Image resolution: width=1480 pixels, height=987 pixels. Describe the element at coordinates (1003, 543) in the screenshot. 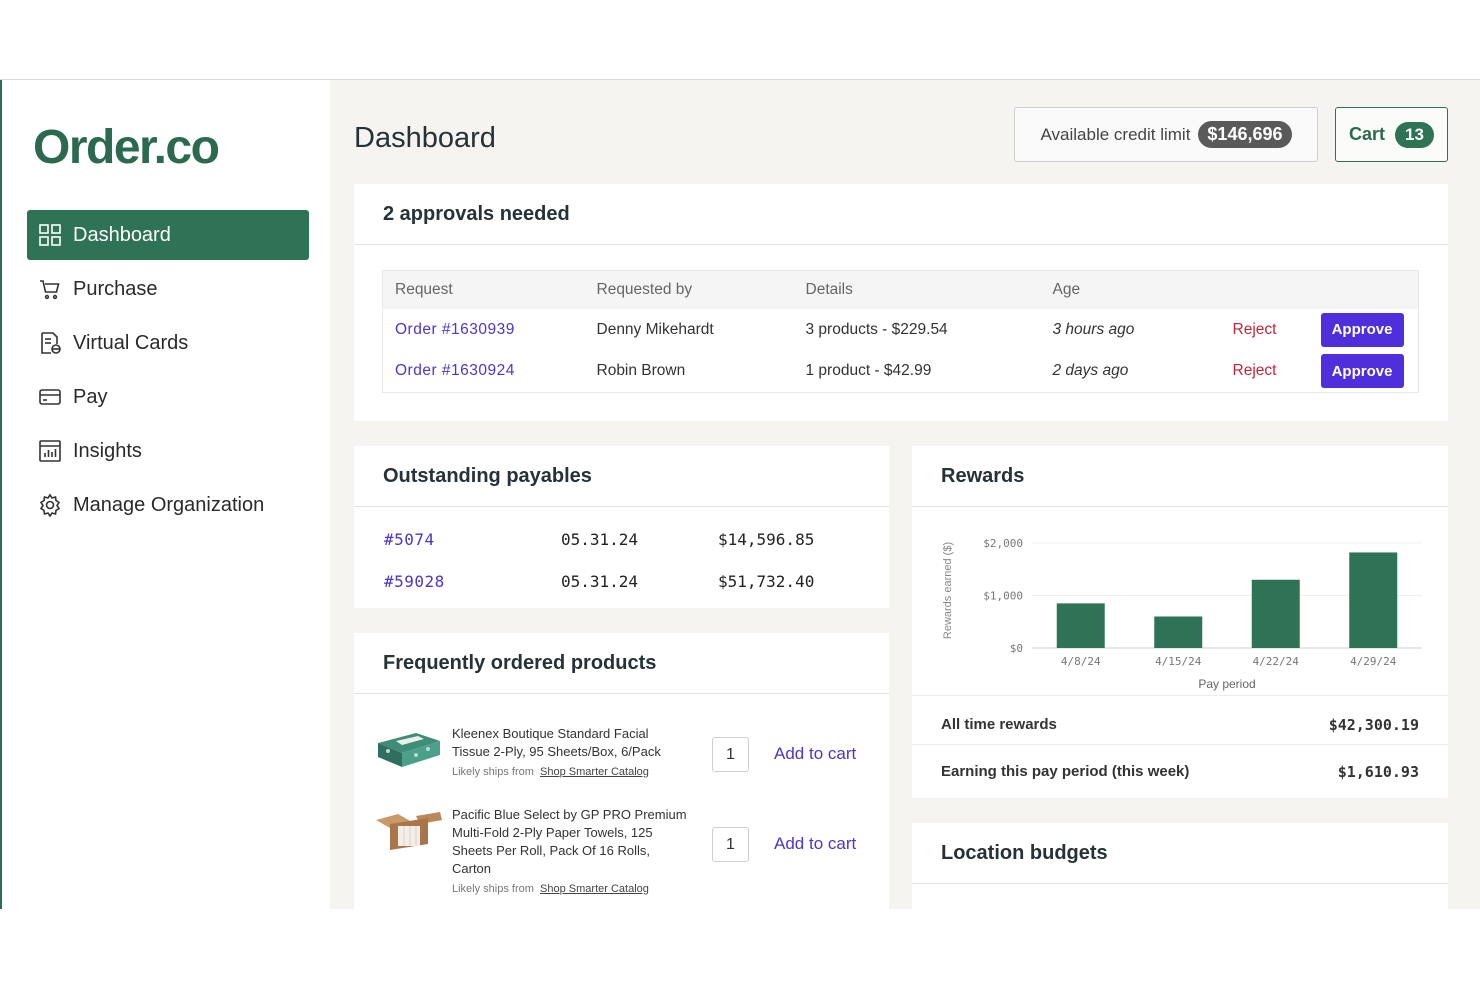

I see `y-tick-label: $2,000` at that location.